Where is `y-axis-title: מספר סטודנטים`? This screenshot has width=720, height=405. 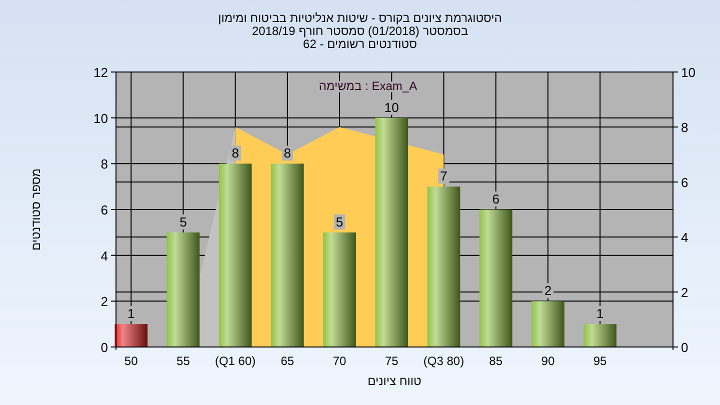 y-axis-title: מספר סטודנטים is located at coordinates (36, 209).